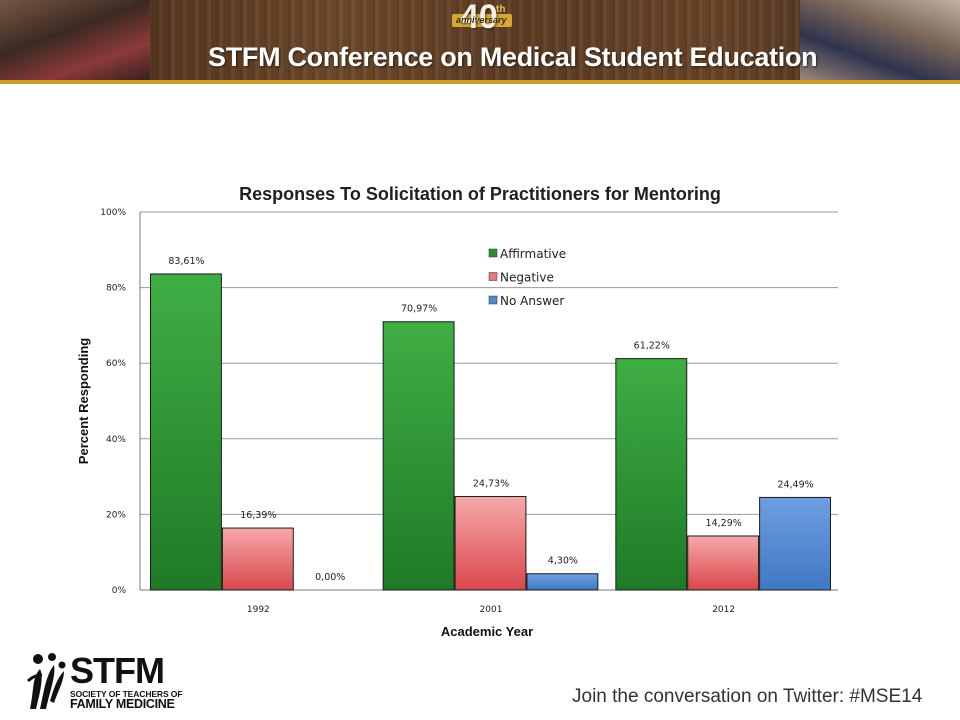 The image size is (960, 720). Describe the element at coordinates (258, 515) in the screenshot. I see `data-label: 16,39%` at that location.